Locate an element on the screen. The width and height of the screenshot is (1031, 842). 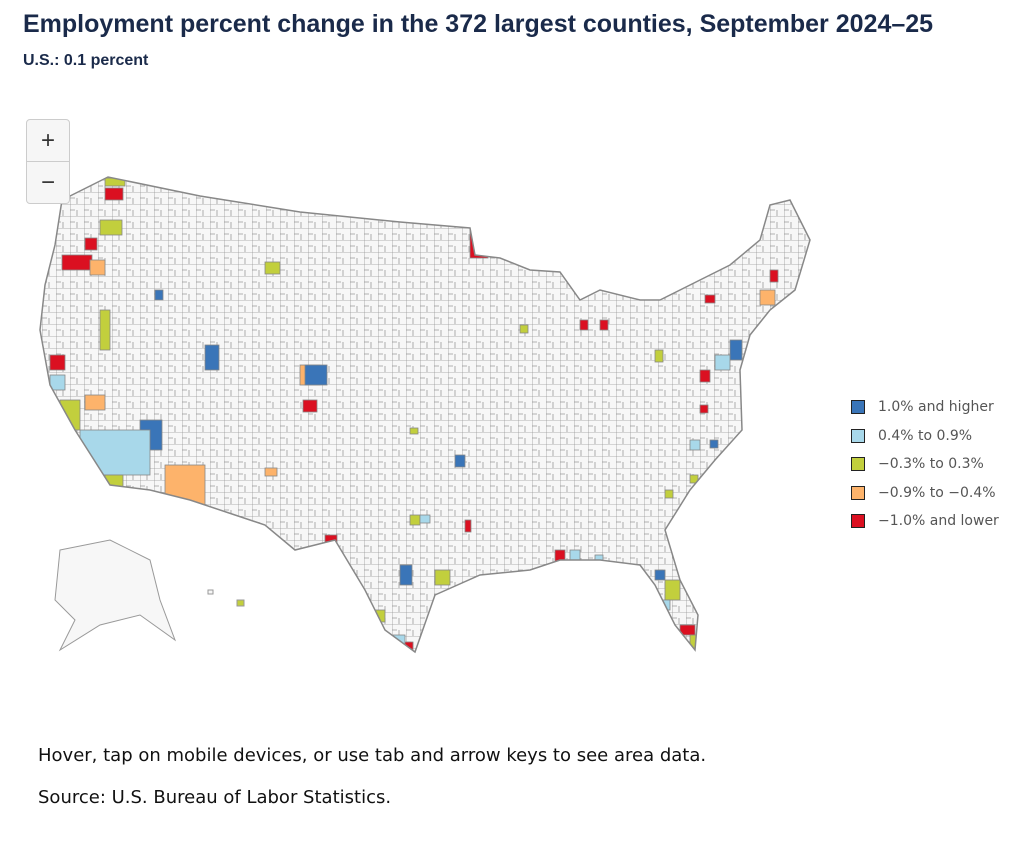
us-total: U.S.: 0.1 percent is located at coordinates (86, 60).